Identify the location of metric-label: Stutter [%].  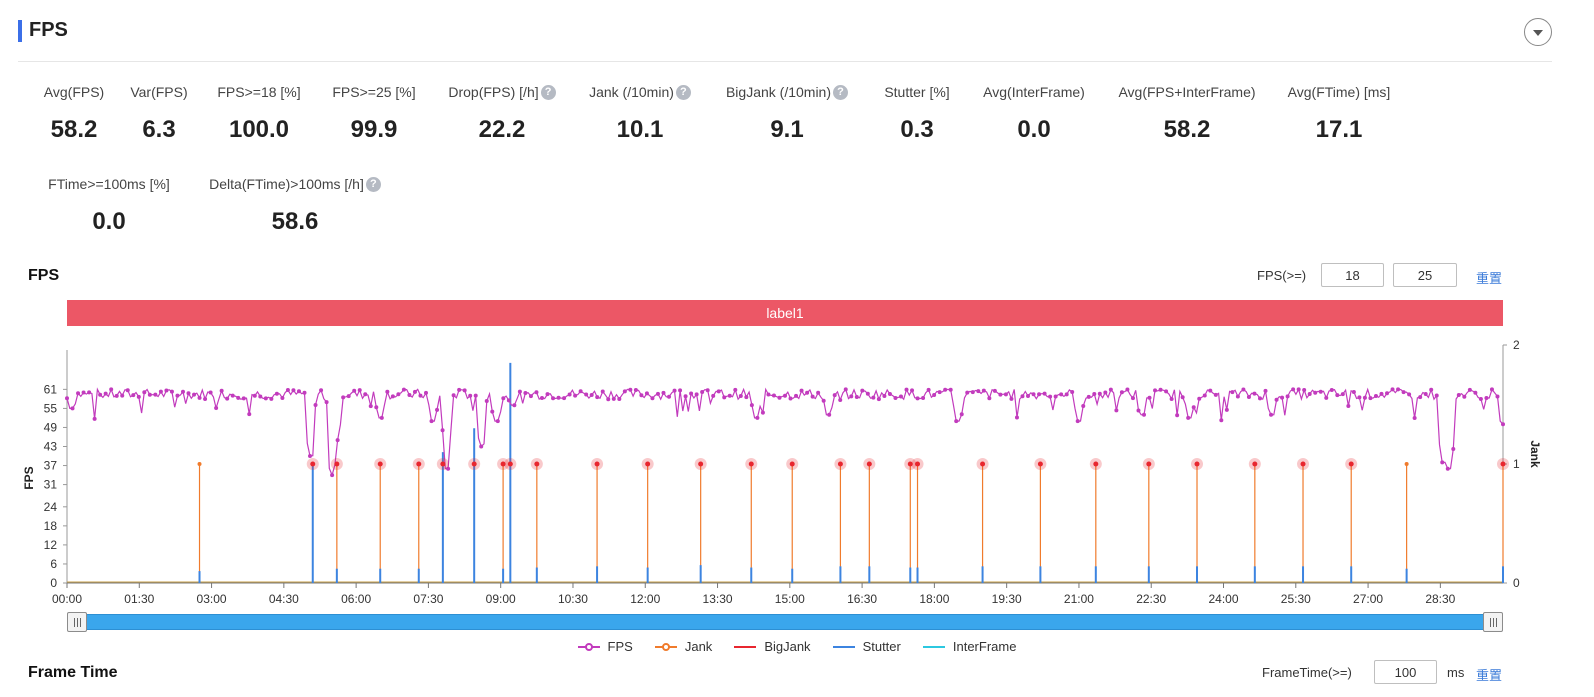
(916, 92).